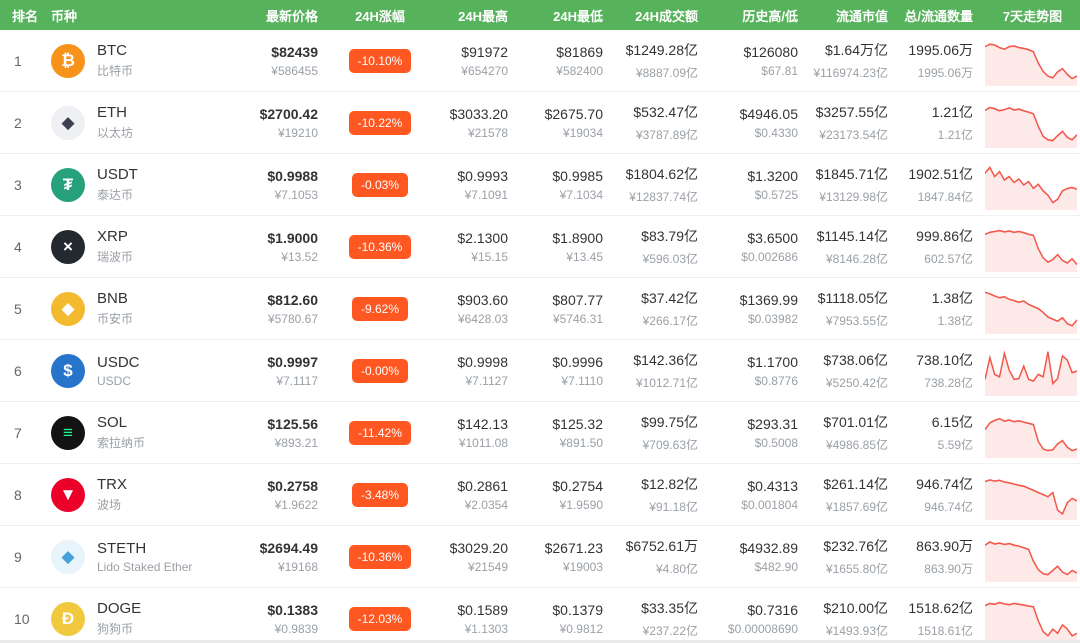 The width and height of the screenshot is (1080, 643). What do you see at coordinates (851, 112) in the screenshot?
I see `market-cap-usd: $3257.55亿` at bounding box center [851, 112].